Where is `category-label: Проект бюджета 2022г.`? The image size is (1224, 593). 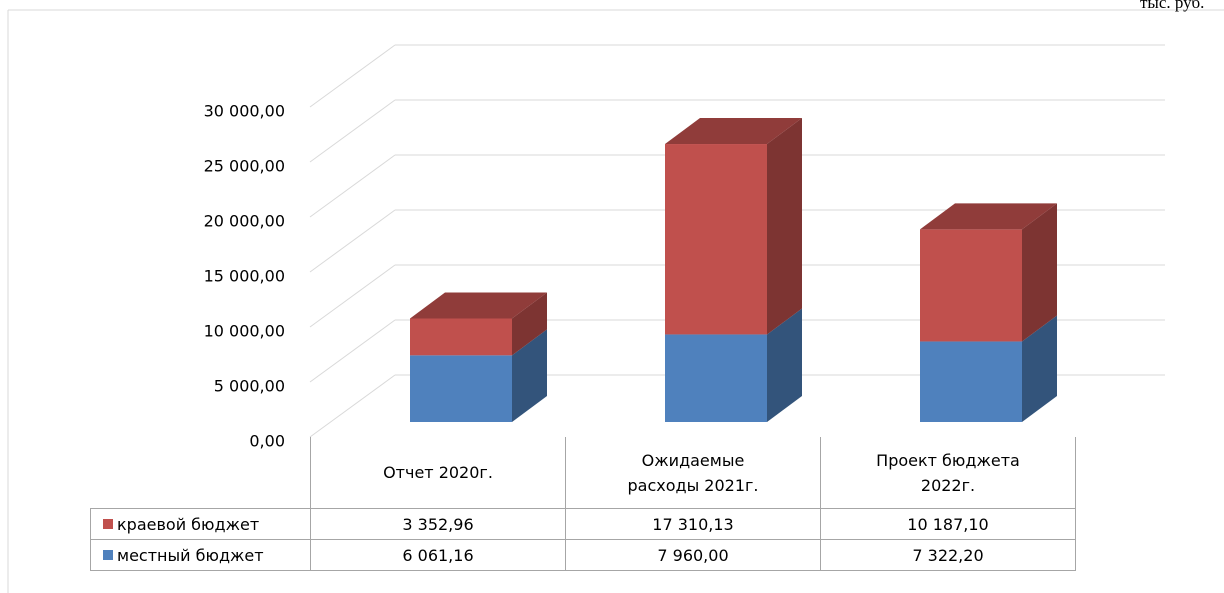 category-label: Проект бюджета 2022г. is located at coordinates (948, 472).